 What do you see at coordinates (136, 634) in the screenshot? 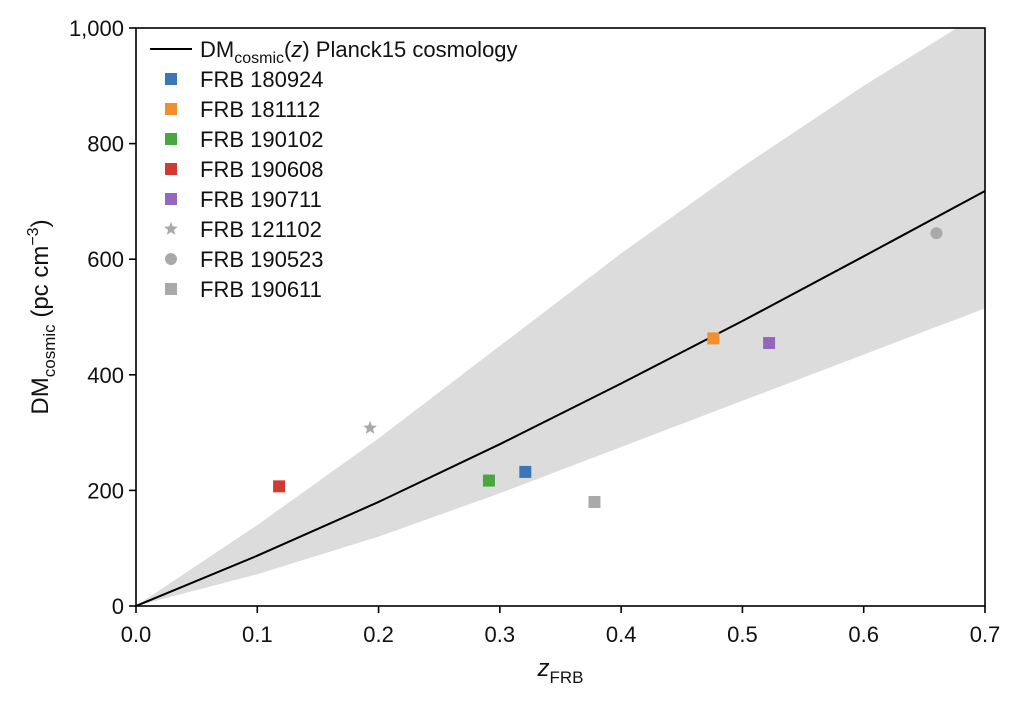
I see `x-tick-label: 0.0` at bounding box center [136, 634].